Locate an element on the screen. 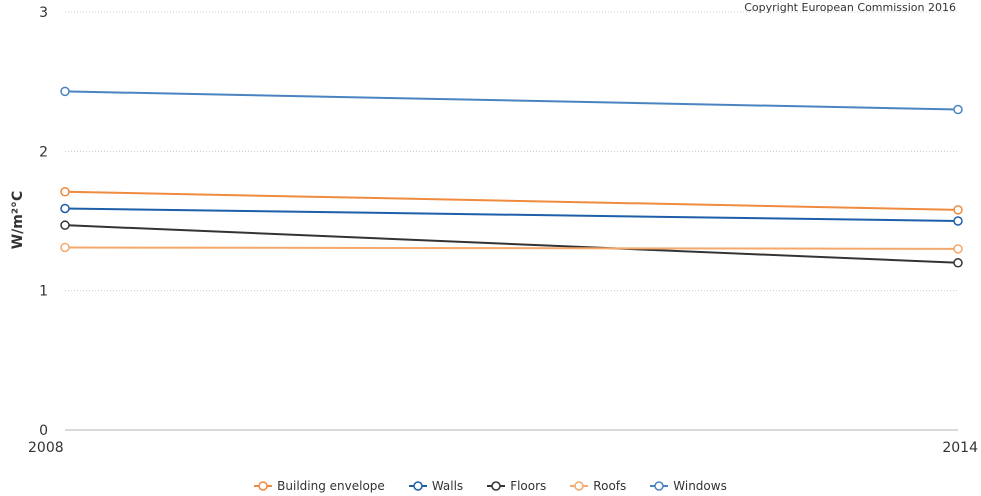 The width and height of the screenshot is (981, 496). legend-label: Walls is located at coordinates (447, 486).